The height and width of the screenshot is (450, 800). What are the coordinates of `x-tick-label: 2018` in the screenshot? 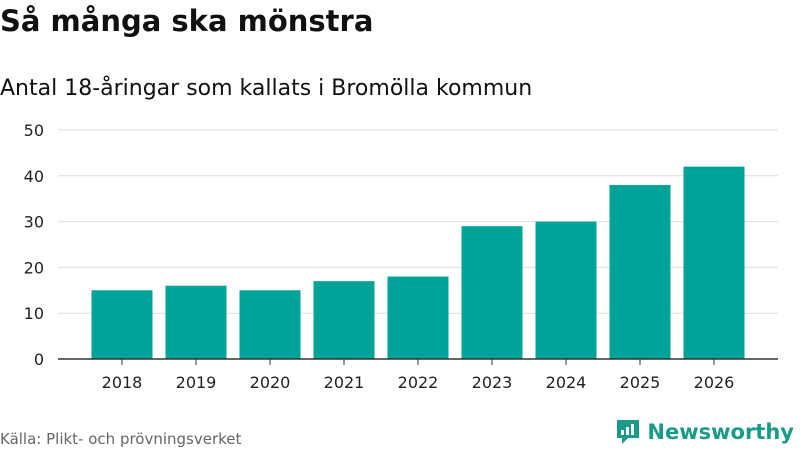 It's located at (122, 382).